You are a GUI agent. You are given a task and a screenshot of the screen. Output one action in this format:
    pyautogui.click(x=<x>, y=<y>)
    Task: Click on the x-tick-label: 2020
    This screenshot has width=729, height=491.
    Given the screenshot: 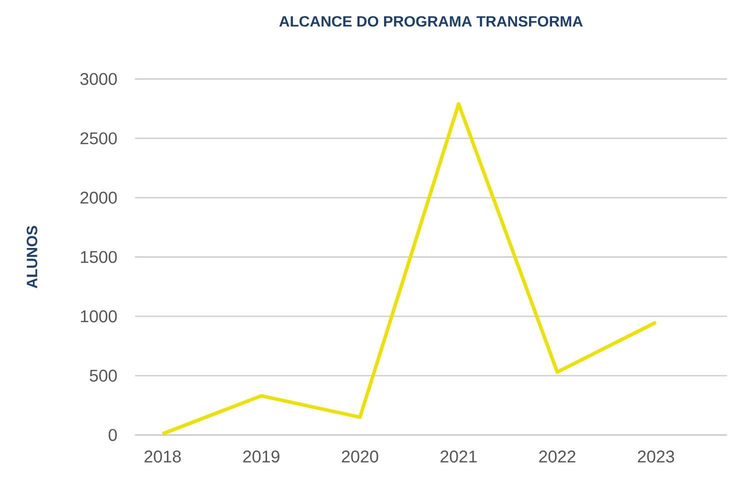 What is the action you would take?
    pyautogui.click(x=360, y=456)
    